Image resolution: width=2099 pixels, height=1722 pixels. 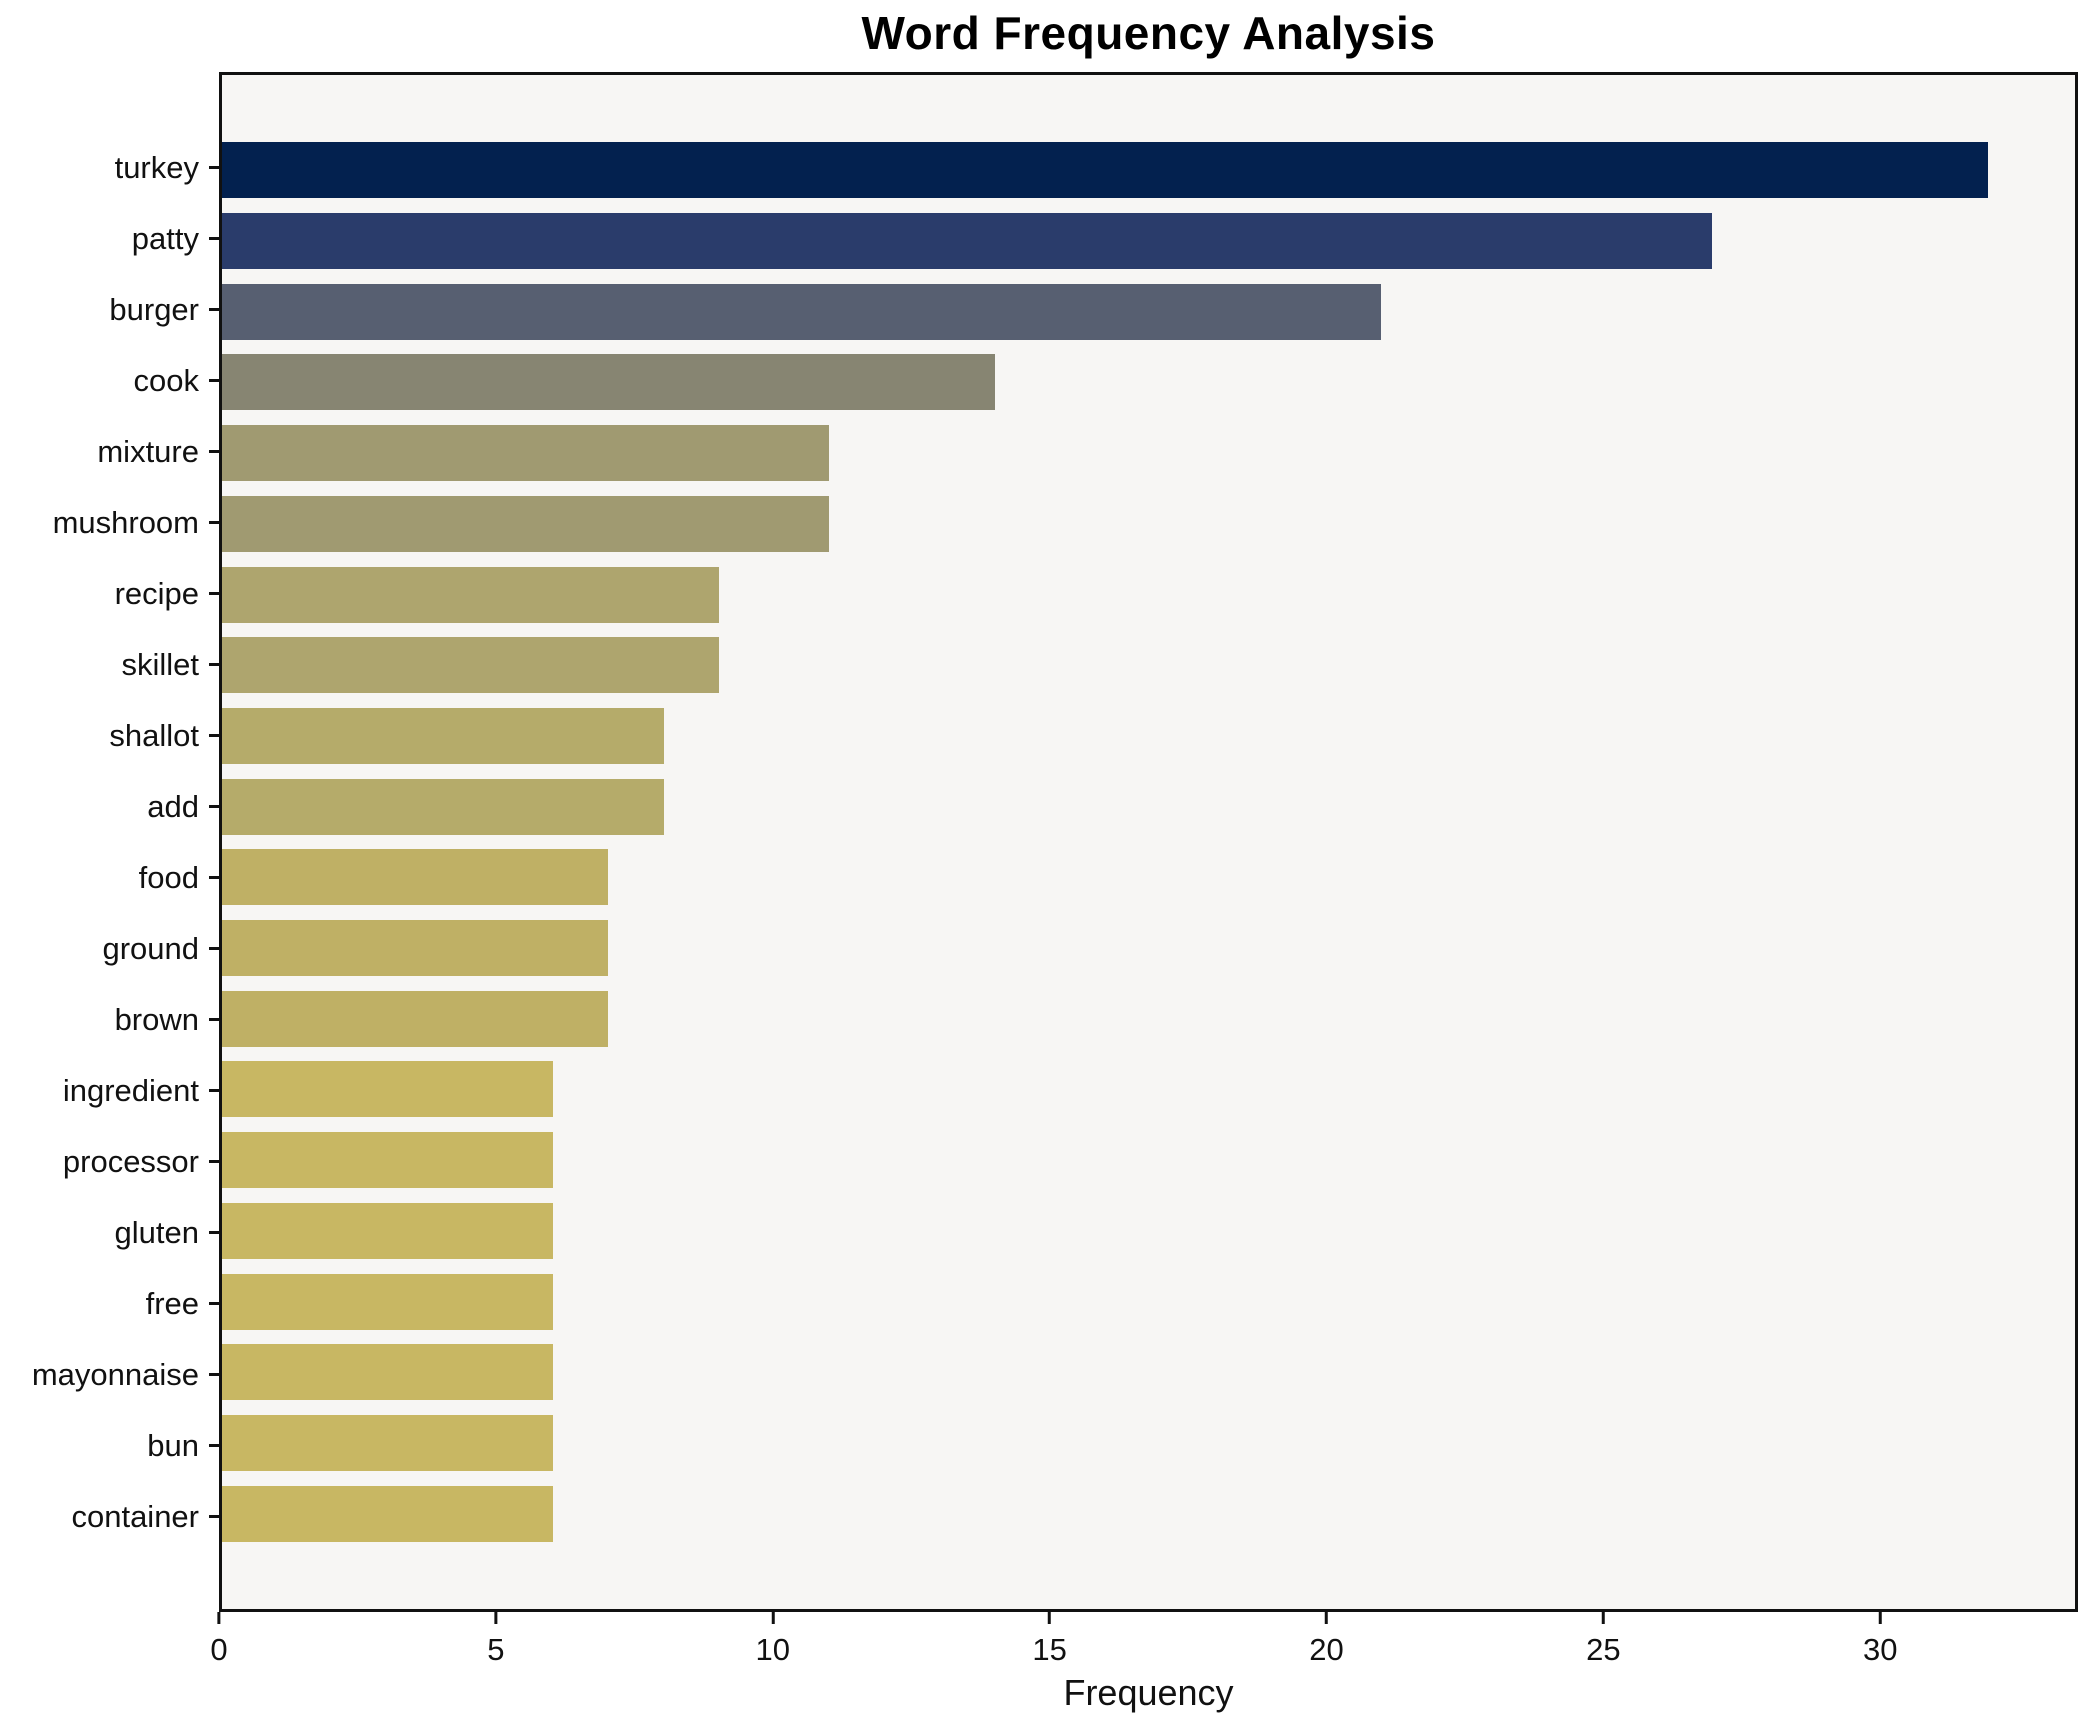 I want to click on y-tick-row: ingredient, so click(x=109, y=1090).